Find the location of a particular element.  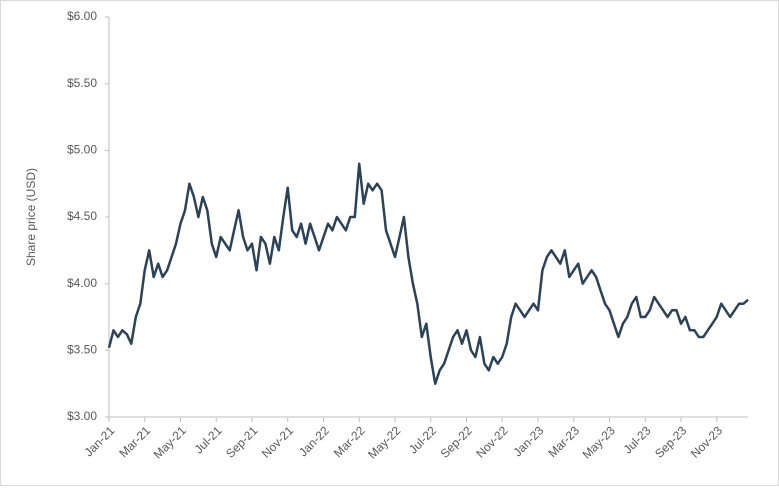

y-tick-label: $4.50 is located at coordinates (82, 216).